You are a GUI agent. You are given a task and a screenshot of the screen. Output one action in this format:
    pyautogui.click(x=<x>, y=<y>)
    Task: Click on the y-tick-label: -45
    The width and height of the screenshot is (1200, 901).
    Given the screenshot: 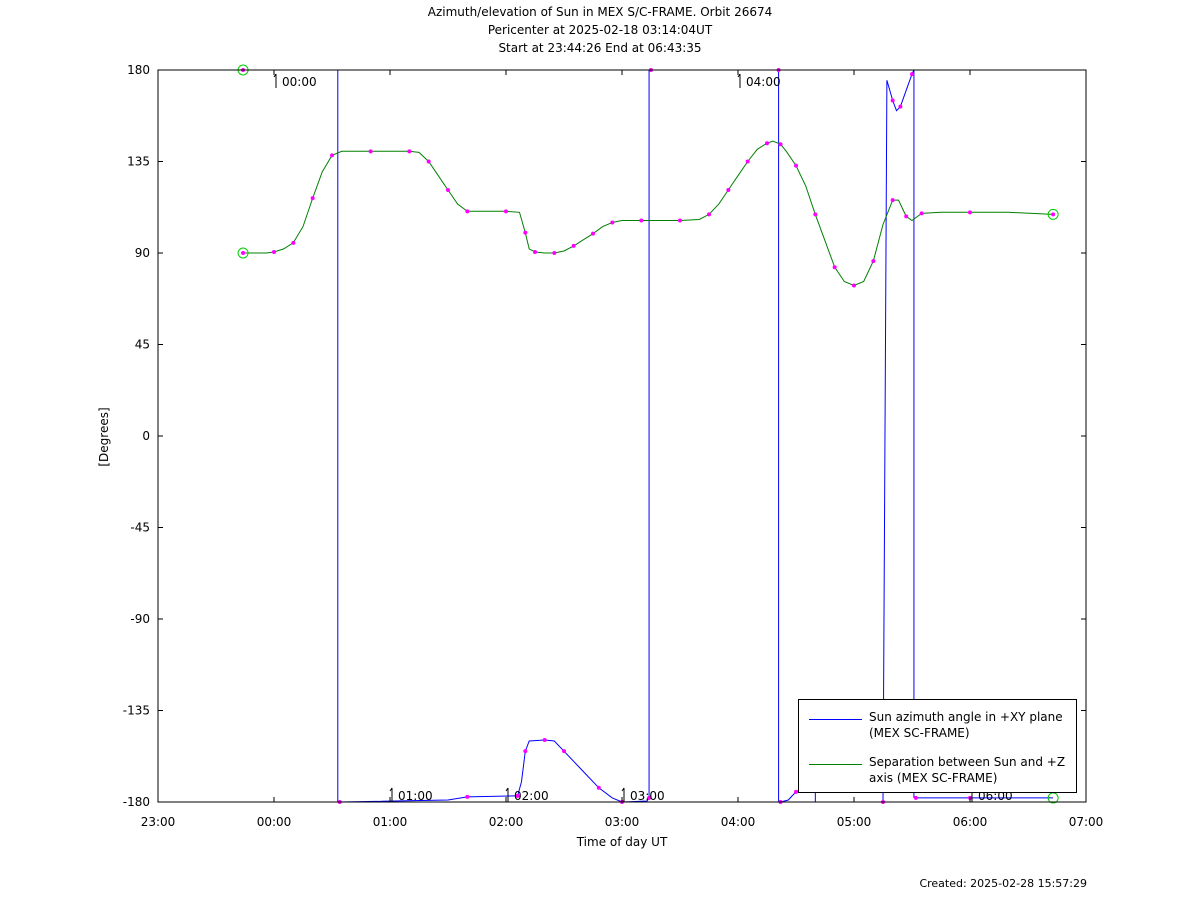 What is the action you would take?
    pyautogui.click(x=140, y=528)
    